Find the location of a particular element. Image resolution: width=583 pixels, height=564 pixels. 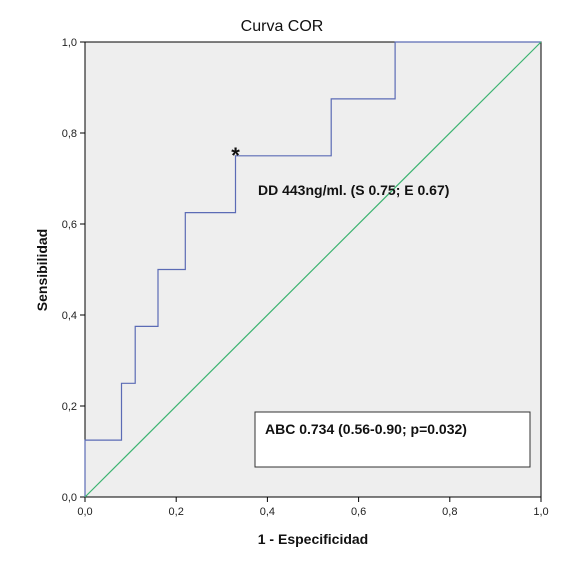

x-axis-title: 1 - Especificidad is located at coordinates (313, 539).